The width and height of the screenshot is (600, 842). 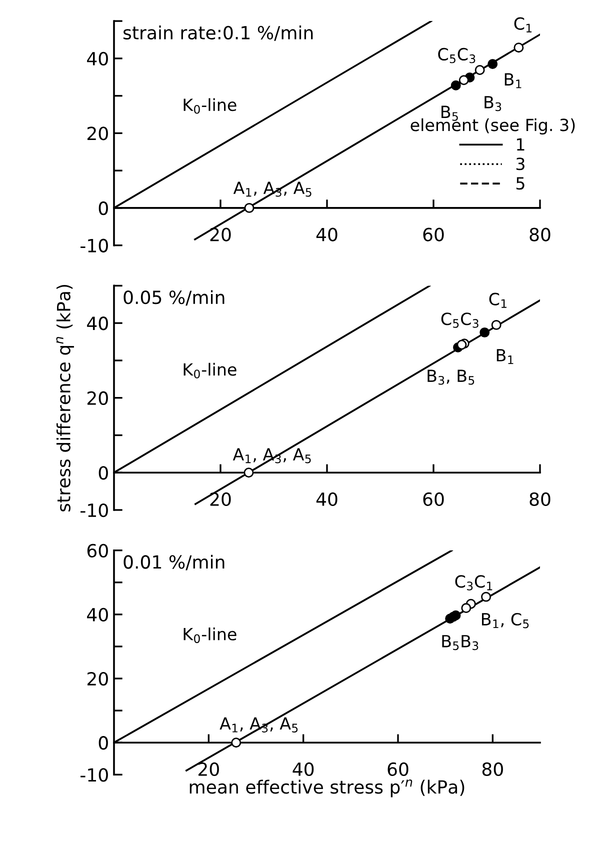 I want to click on chart-title: strain rate:0.1 %/min, so click(x=218, y=33).